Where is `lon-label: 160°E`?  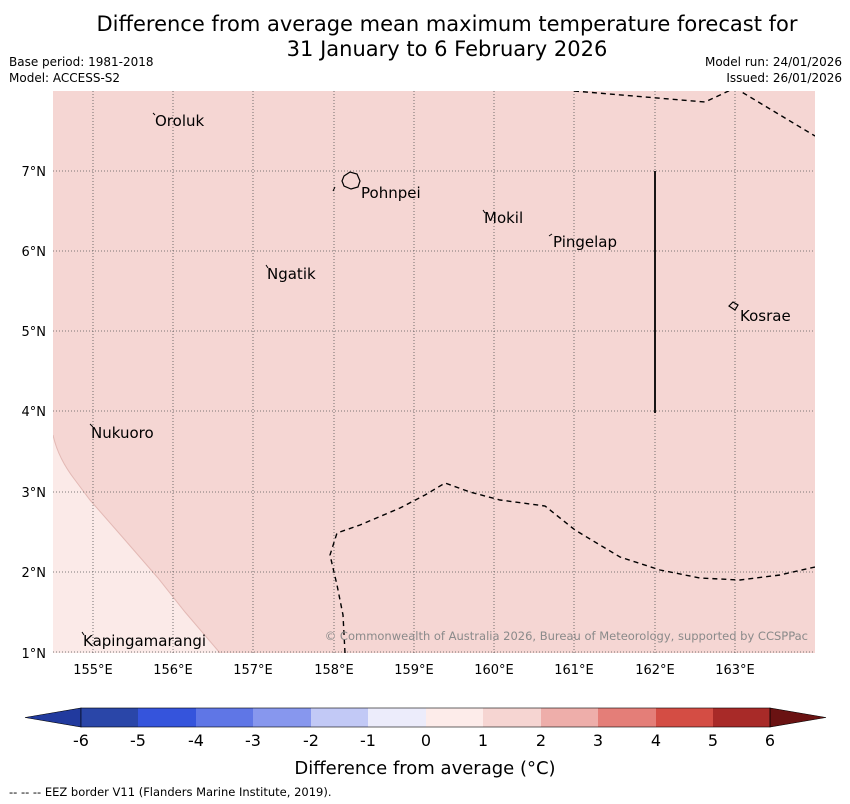
lon-label: 160°E is located at coordinates (494, 670).